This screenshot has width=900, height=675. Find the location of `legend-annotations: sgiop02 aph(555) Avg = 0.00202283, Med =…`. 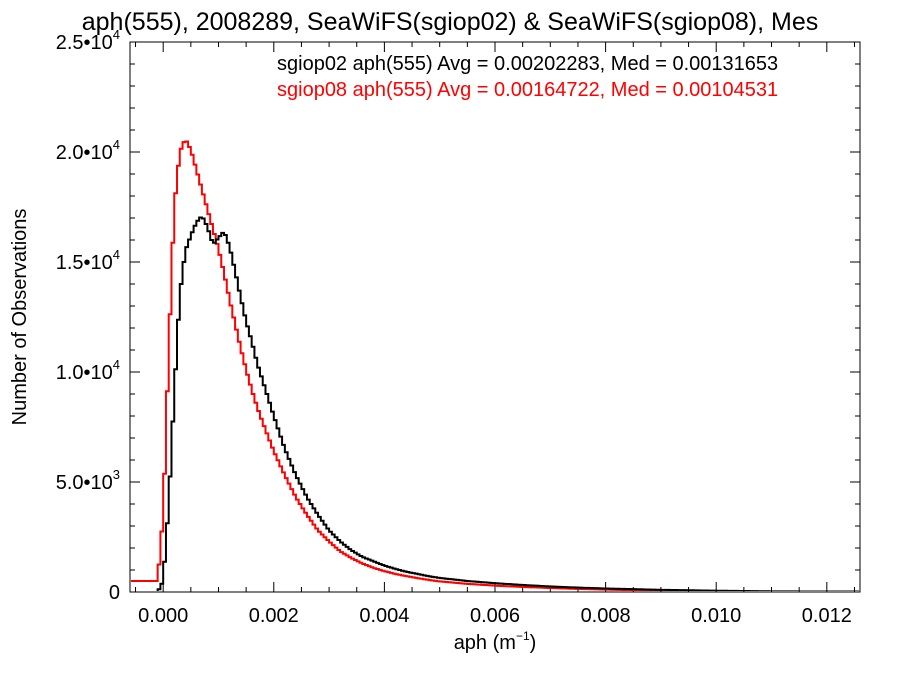

legend-annotations: sgiop02 aph(555) Avg = 0.00202283, Med =… is located at coordinates (527, 77).